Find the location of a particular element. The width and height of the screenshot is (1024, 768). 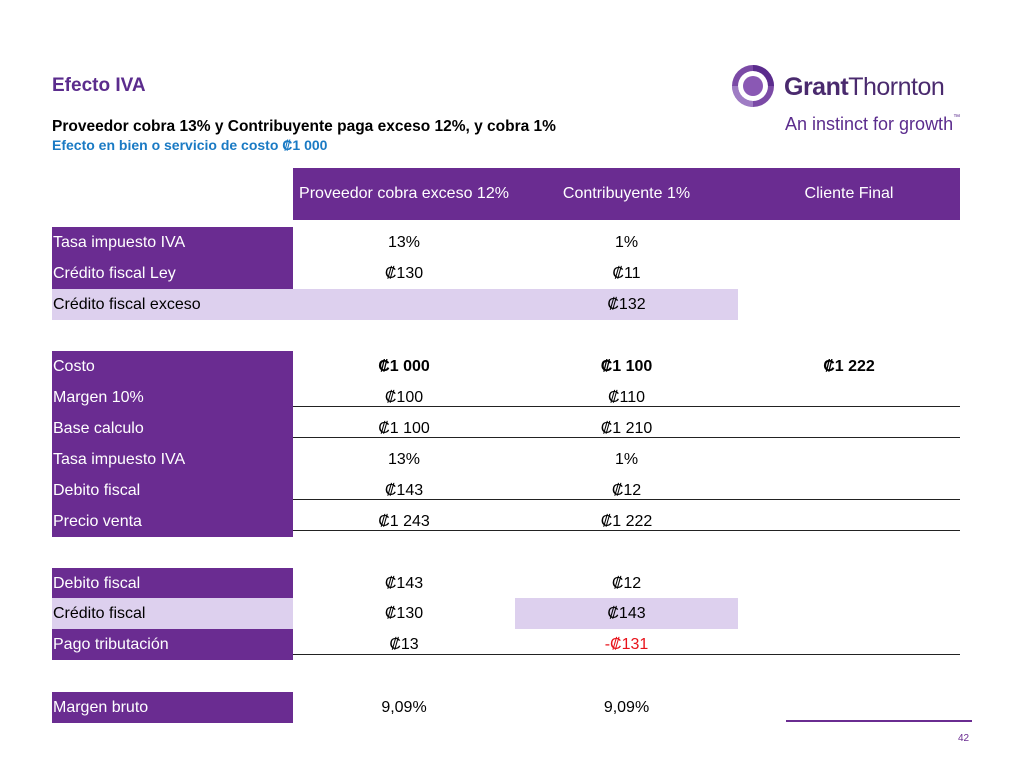

row-label: Base calculo is located at coordinates (172, 428).